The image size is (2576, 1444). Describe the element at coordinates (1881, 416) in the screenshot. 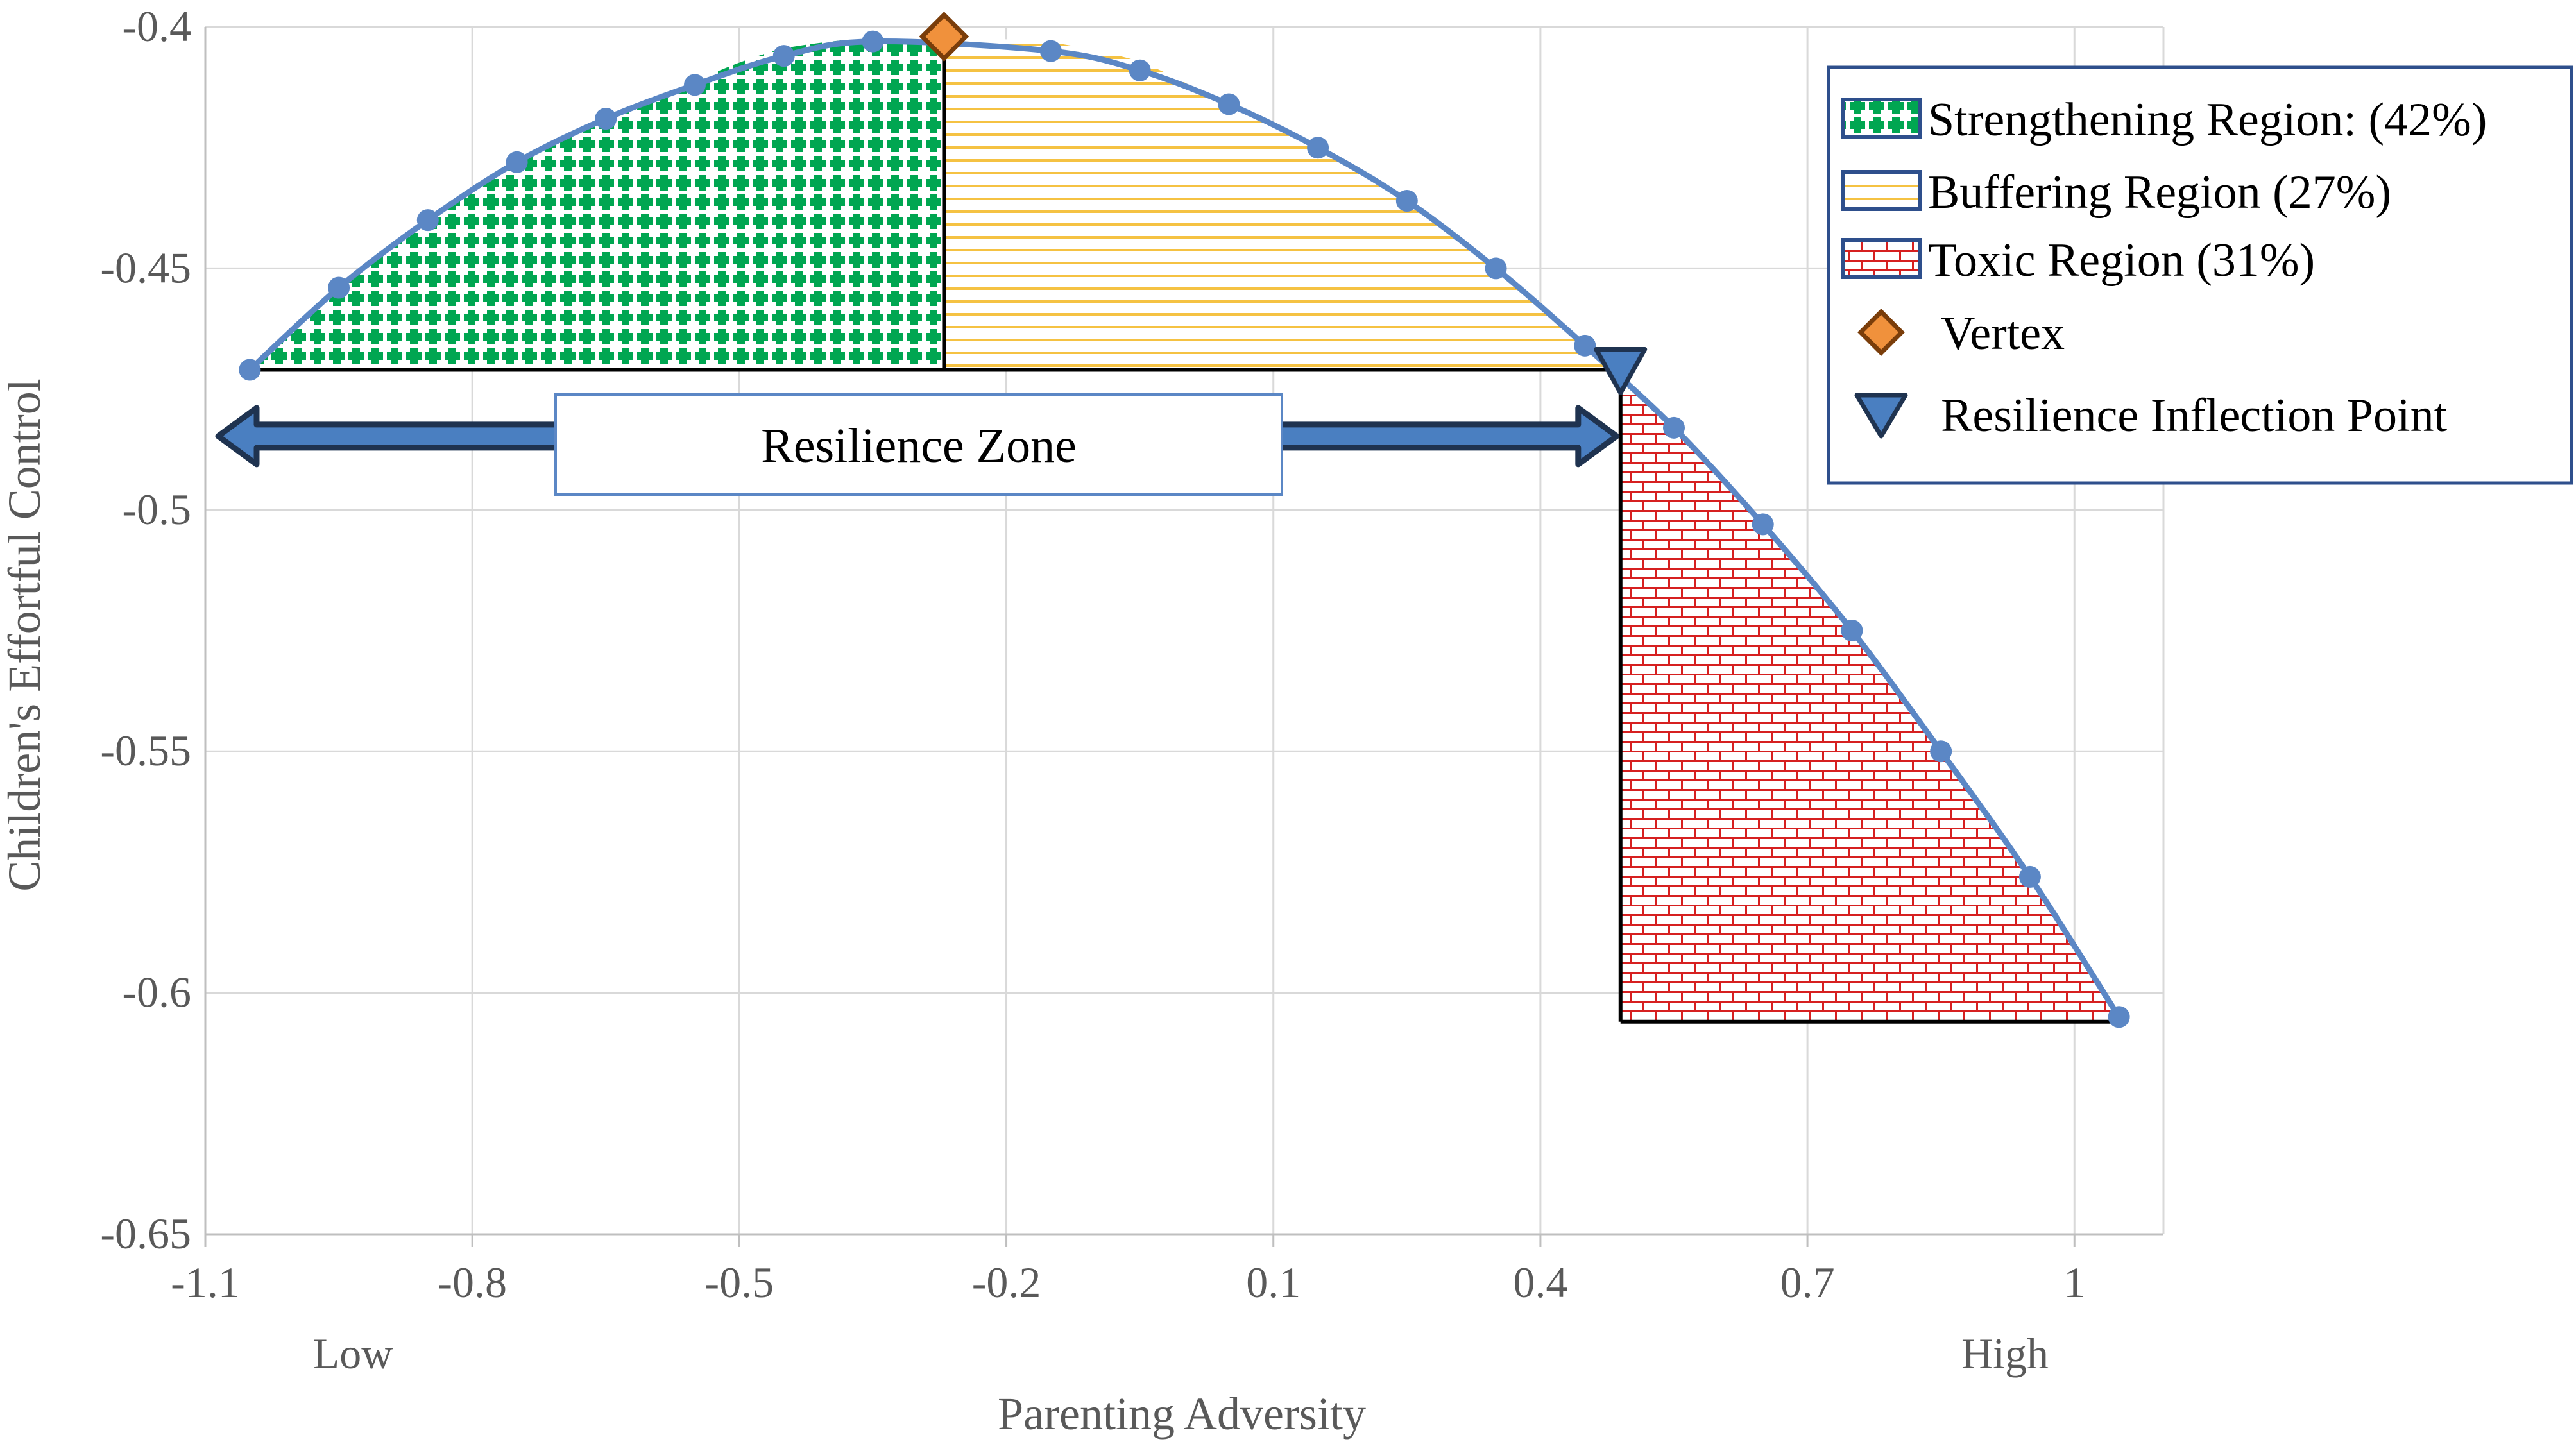

I see `legend-inflection-icon` at that location.